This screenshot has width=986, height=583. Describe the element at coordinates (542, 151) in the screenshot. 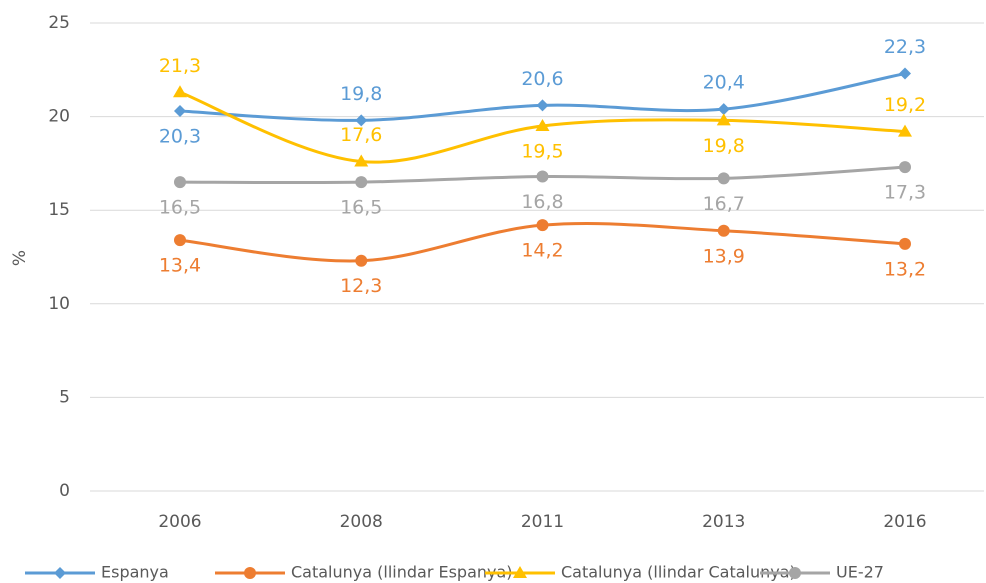

I see `value-label: 19,5` at that location.